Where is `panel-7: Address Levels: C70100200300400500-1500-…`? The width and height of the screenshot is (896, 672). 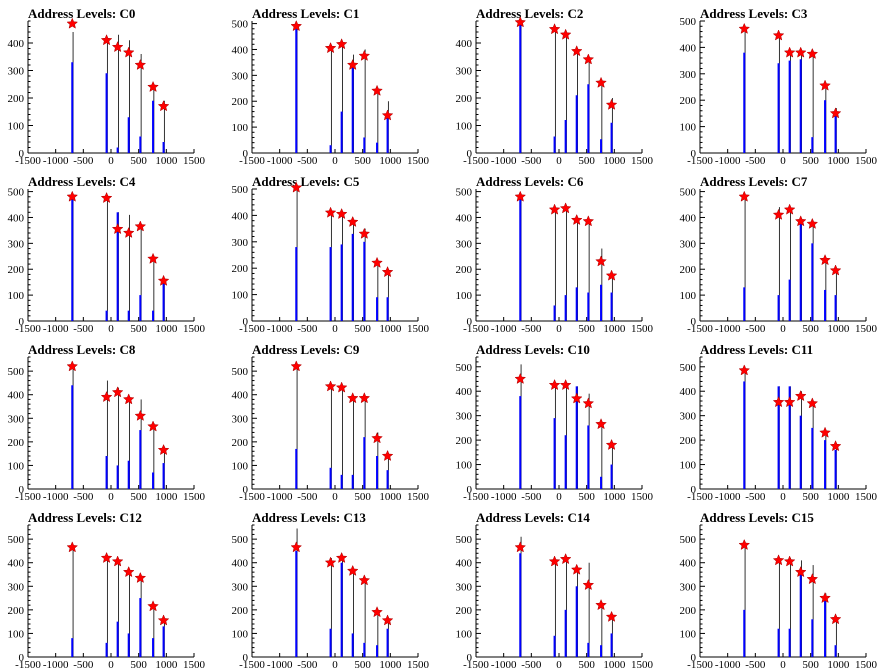 panel-7: Address Levels: C70100200300400500-1500-… is located at coordinates (779, 254).